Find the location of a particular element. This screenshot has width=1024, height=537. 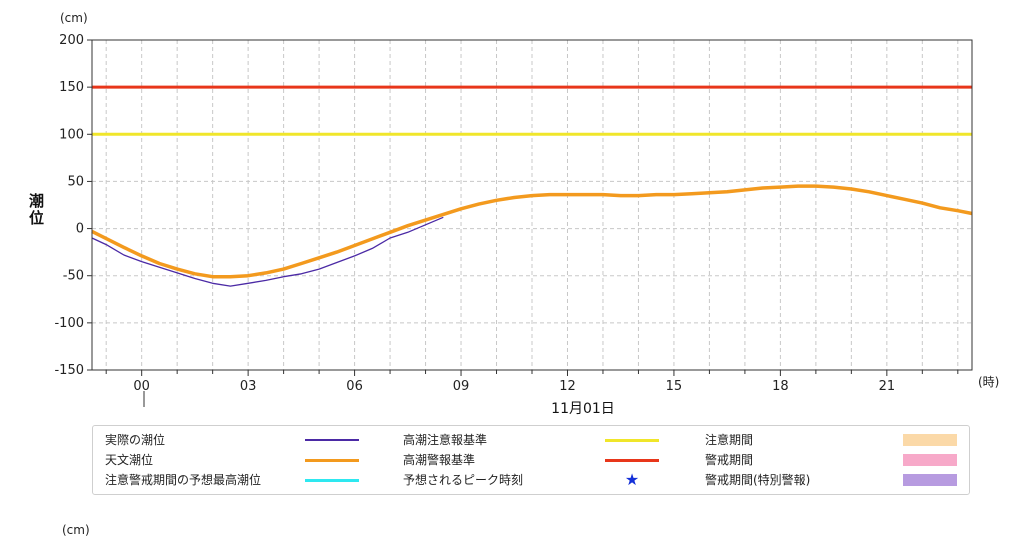

x-ticks: 00 03 06 09 12 15 18 21 is located at coordinates (532, 382).